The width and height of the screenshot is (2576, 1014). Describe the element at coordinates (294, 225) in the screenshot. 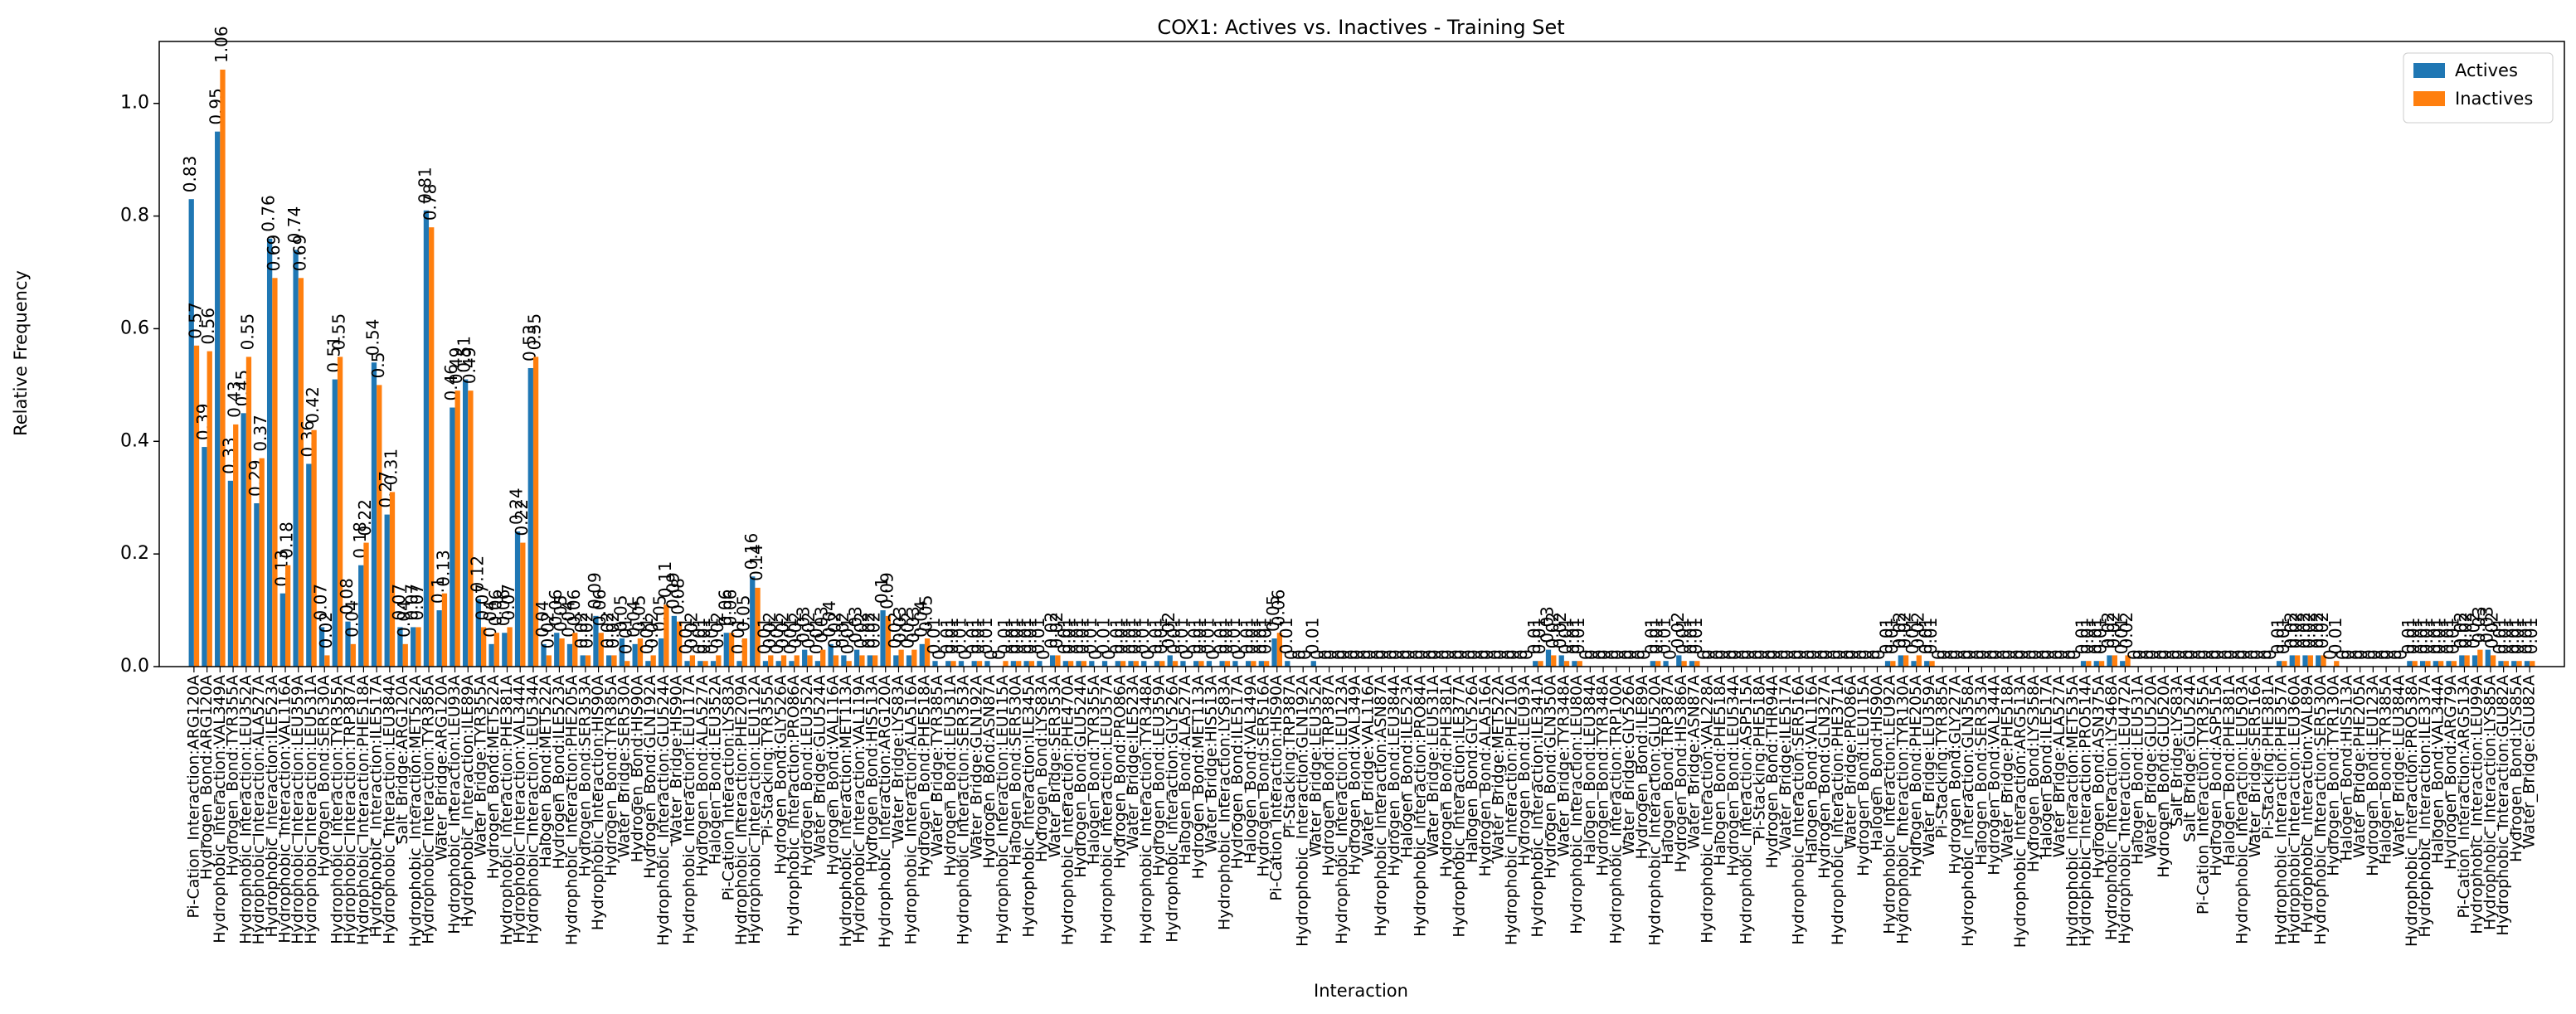

I see `value-label: 0.74` at that location.